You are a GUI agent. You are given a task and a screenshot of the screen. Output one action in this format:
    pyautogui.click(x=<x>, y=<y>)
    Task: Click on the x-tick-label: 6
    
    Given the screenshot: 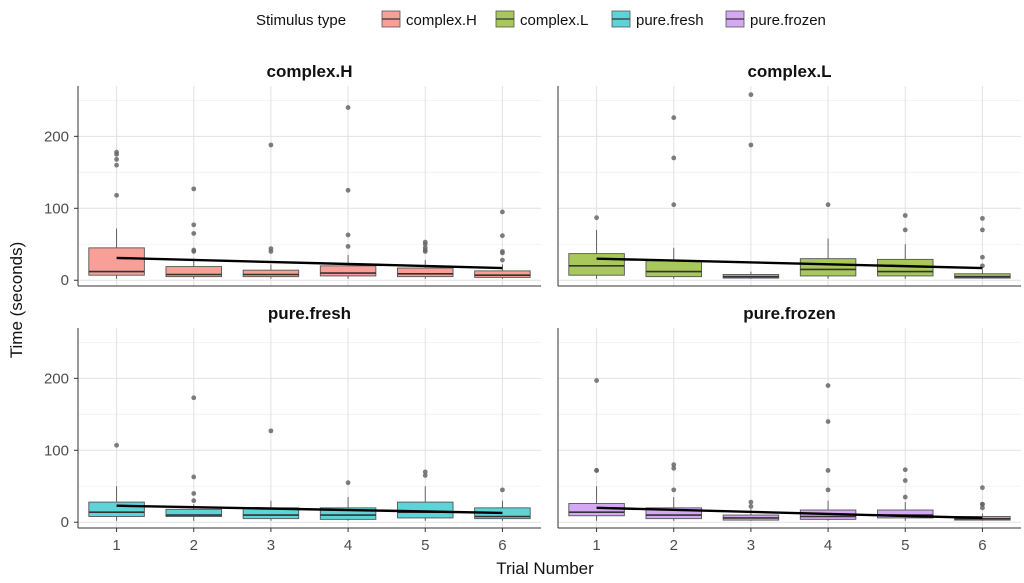 What is the action you would take?
    pyautogui.click(x=982, y=545)
    